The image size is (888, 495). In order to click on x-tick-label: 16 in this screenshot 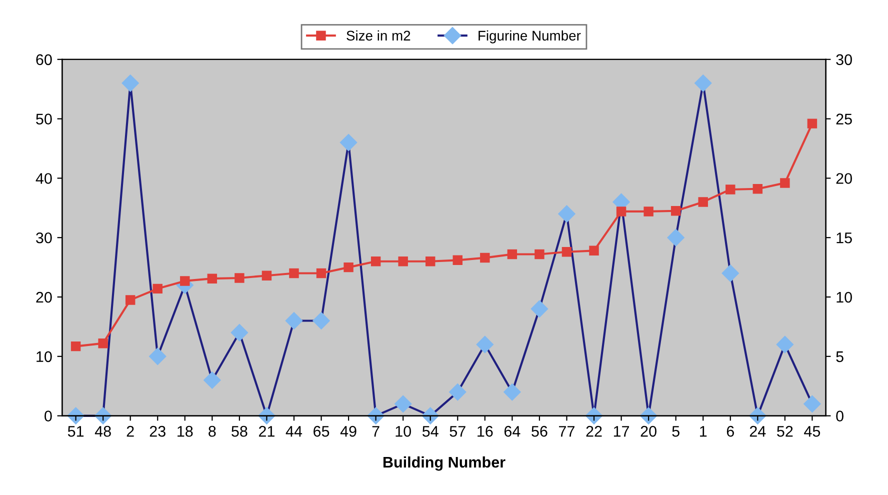, I will do `click(485, 431)`.